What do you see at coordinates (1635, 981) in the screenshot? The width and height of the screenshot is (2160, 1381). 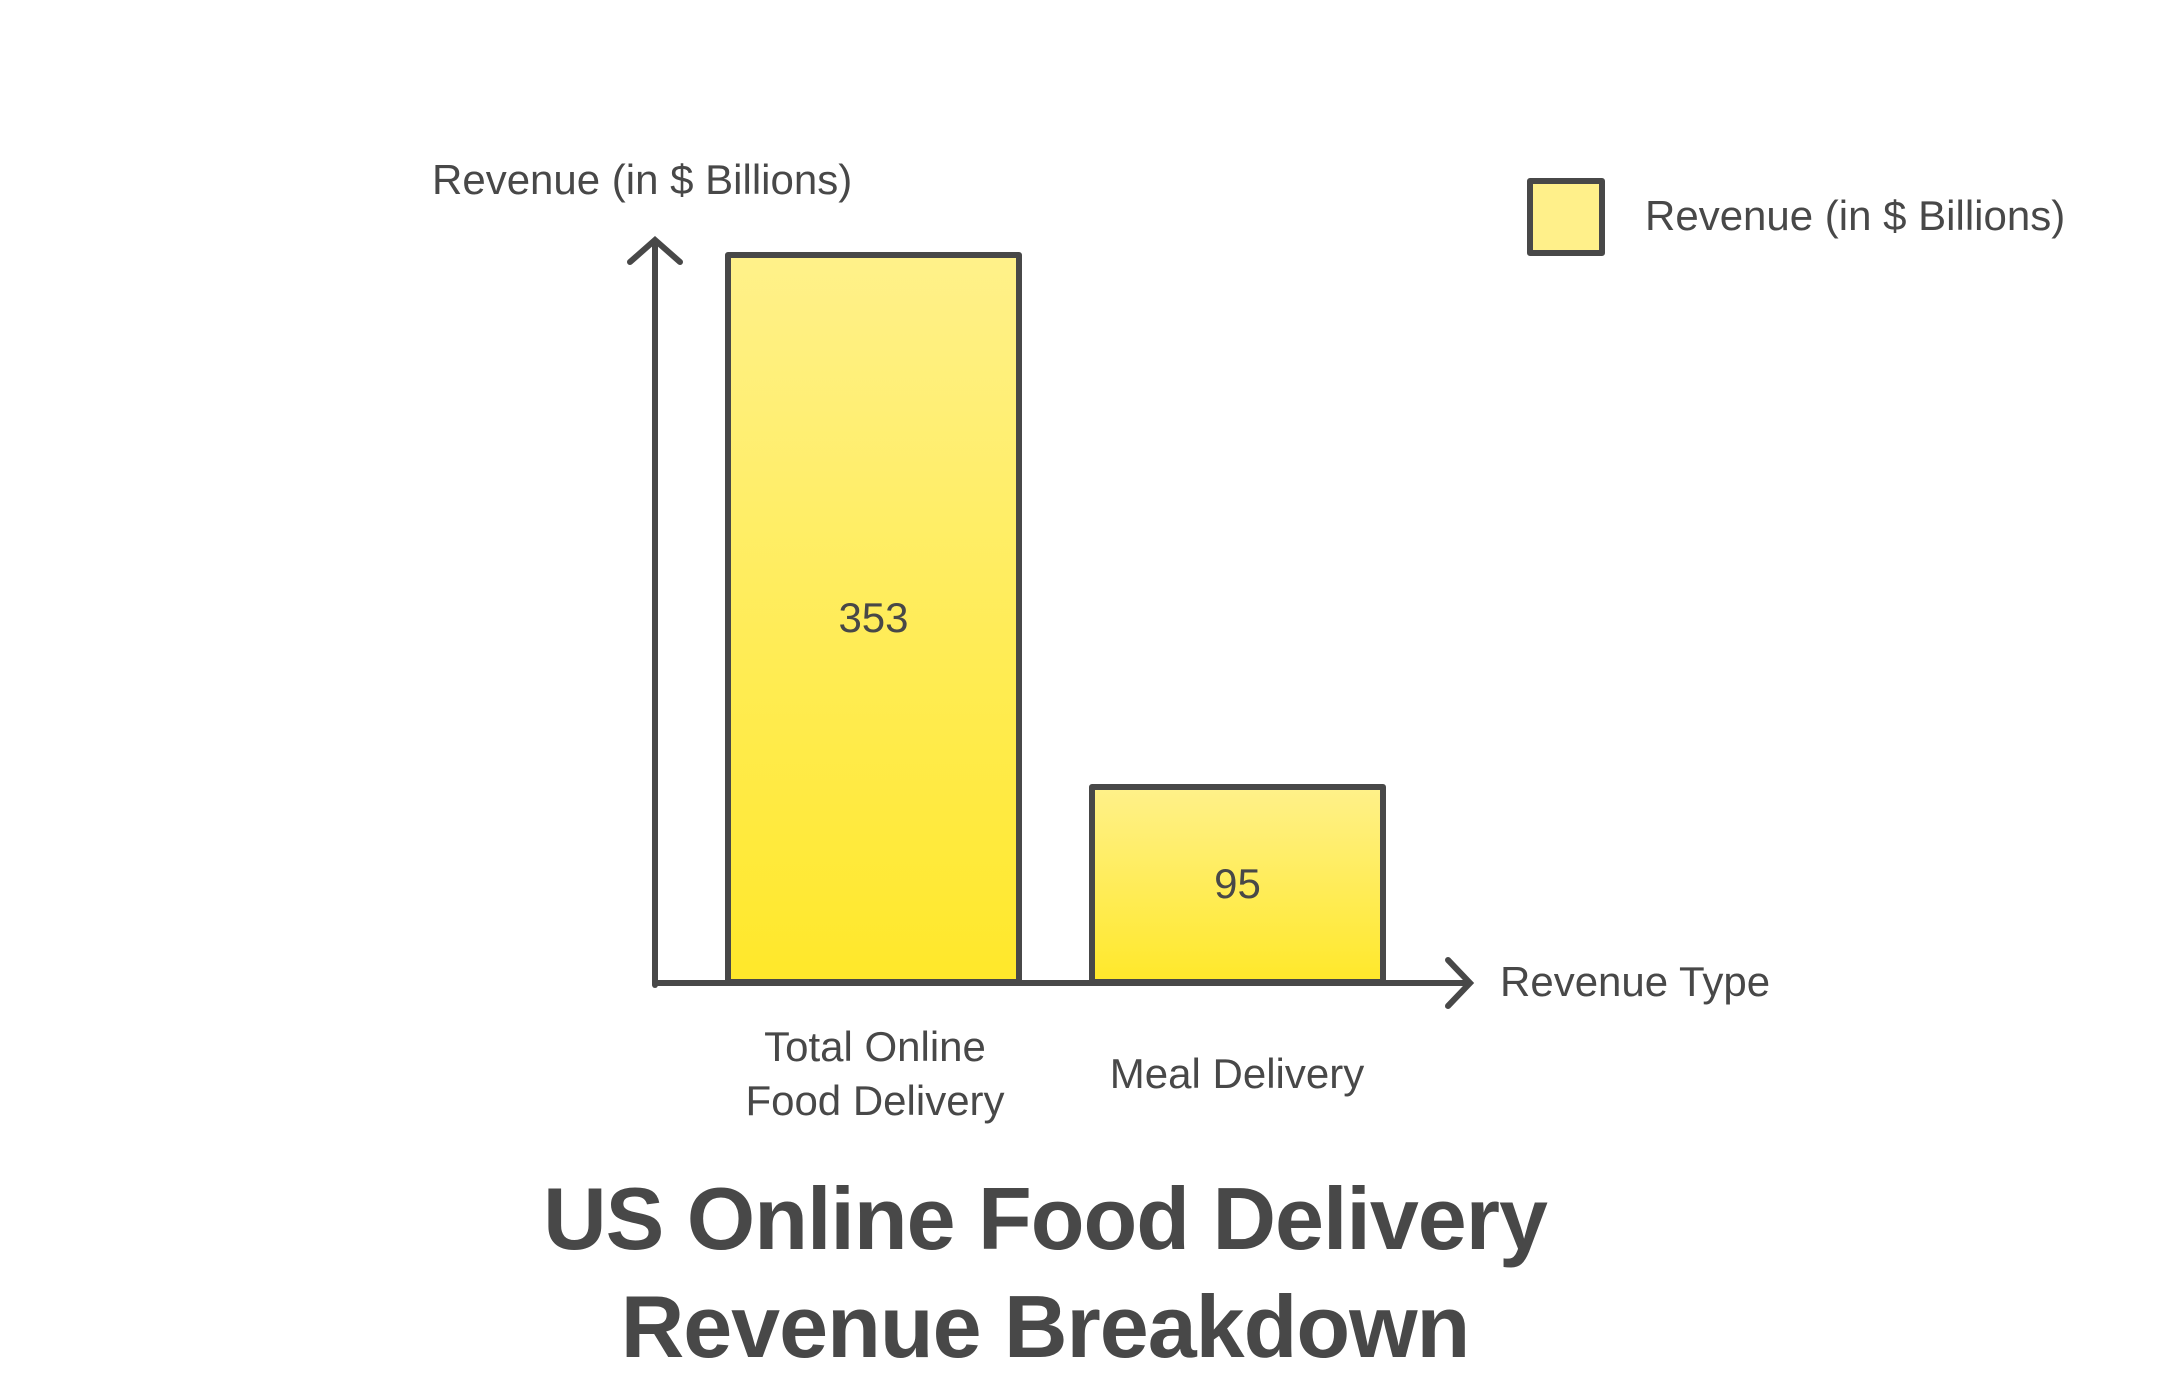 I see `x-axis-label: Revenue Type` at bounding box center [1635, 981].